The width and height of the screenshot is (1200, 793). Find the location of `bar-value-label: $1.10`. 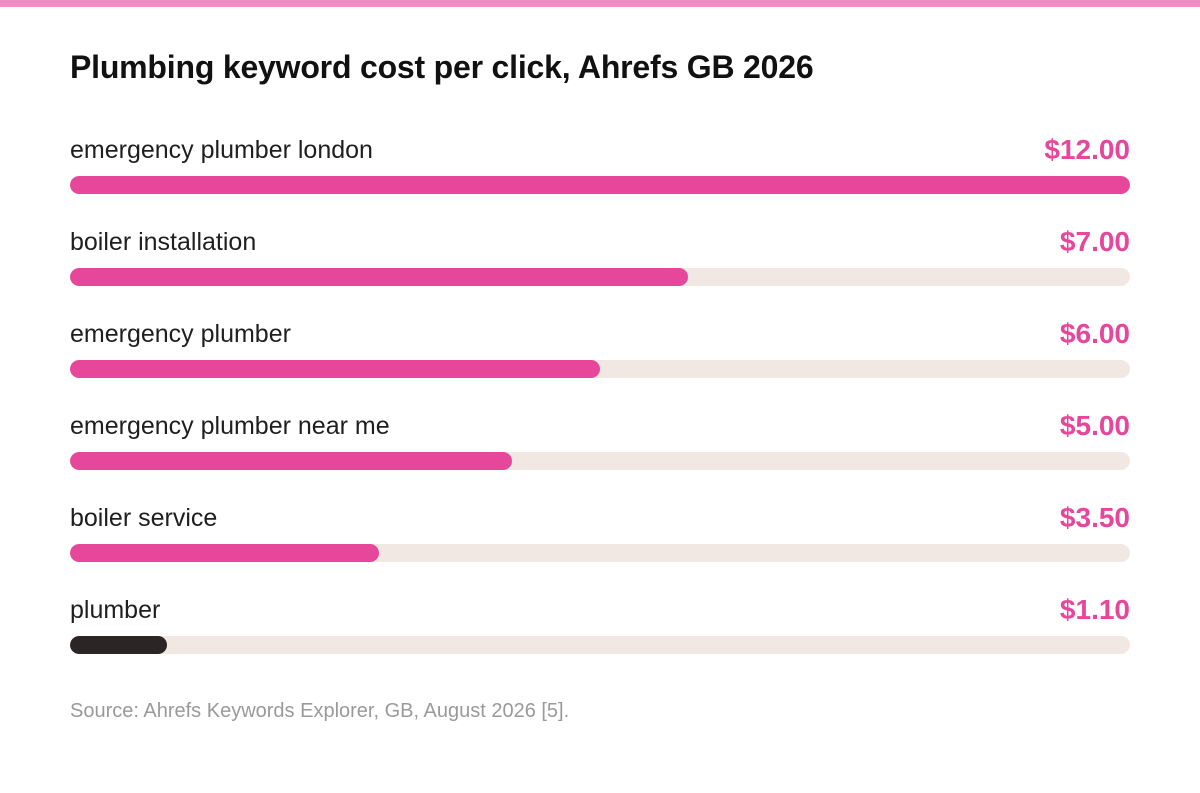

bar-value-label: $1.10 is located at coordinates (1094, 609).